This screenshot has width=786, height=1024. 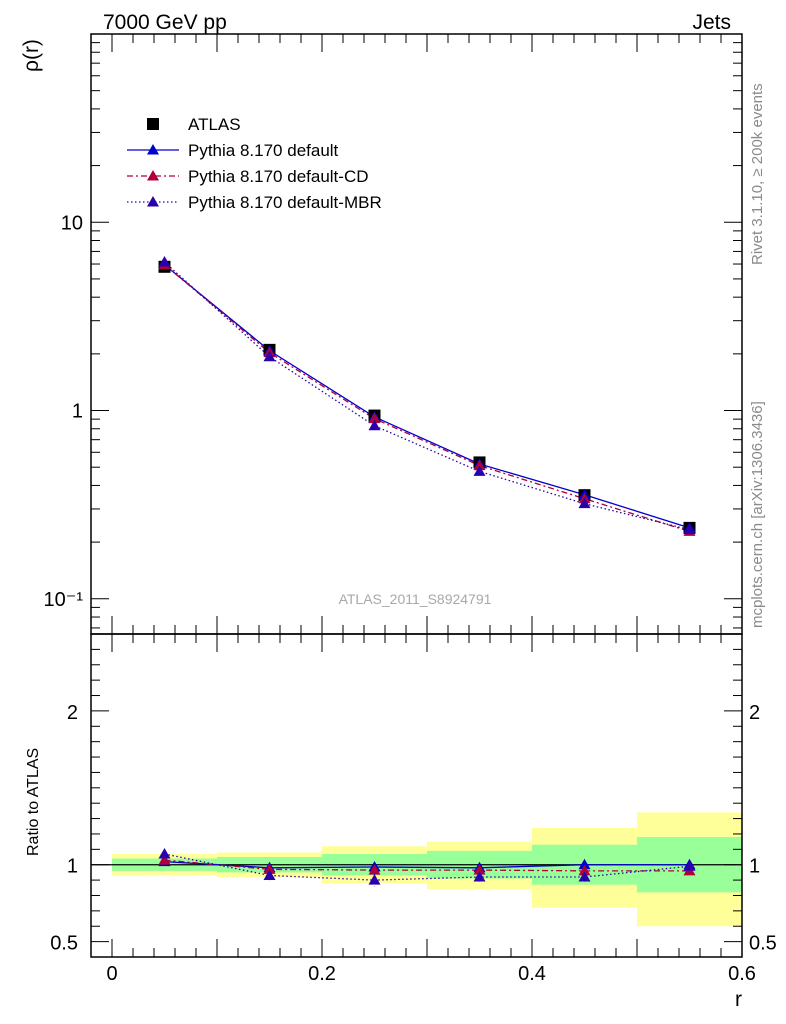 What do you see at coordinates (72, 713) in the screenshot?
I see `ratio-y-tick-label: 2` at bounding box center [72, 713].